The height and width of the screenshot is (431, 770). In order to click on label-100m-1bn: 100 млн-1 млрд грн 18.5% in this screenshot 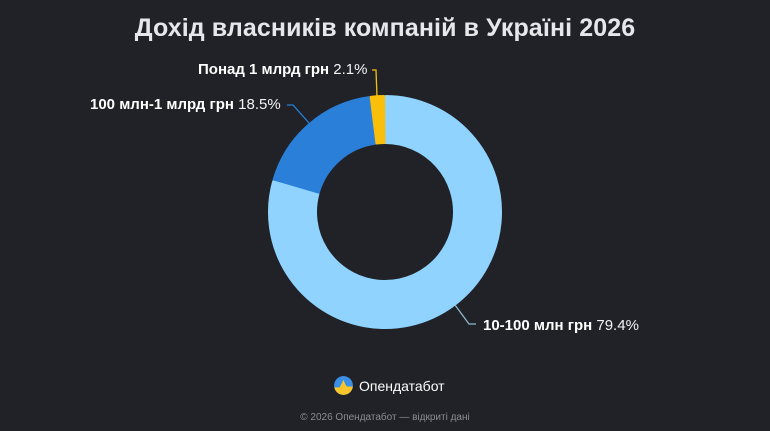, I will do `click(185, 104)`.